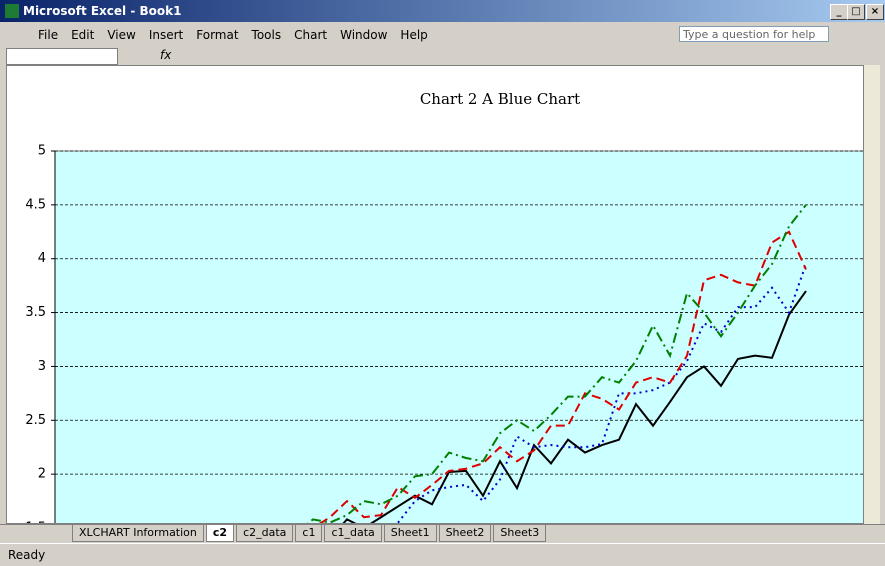 This screenshot has width=885, height=566. I want to click on menu-item: Chart, so click(311, 35).